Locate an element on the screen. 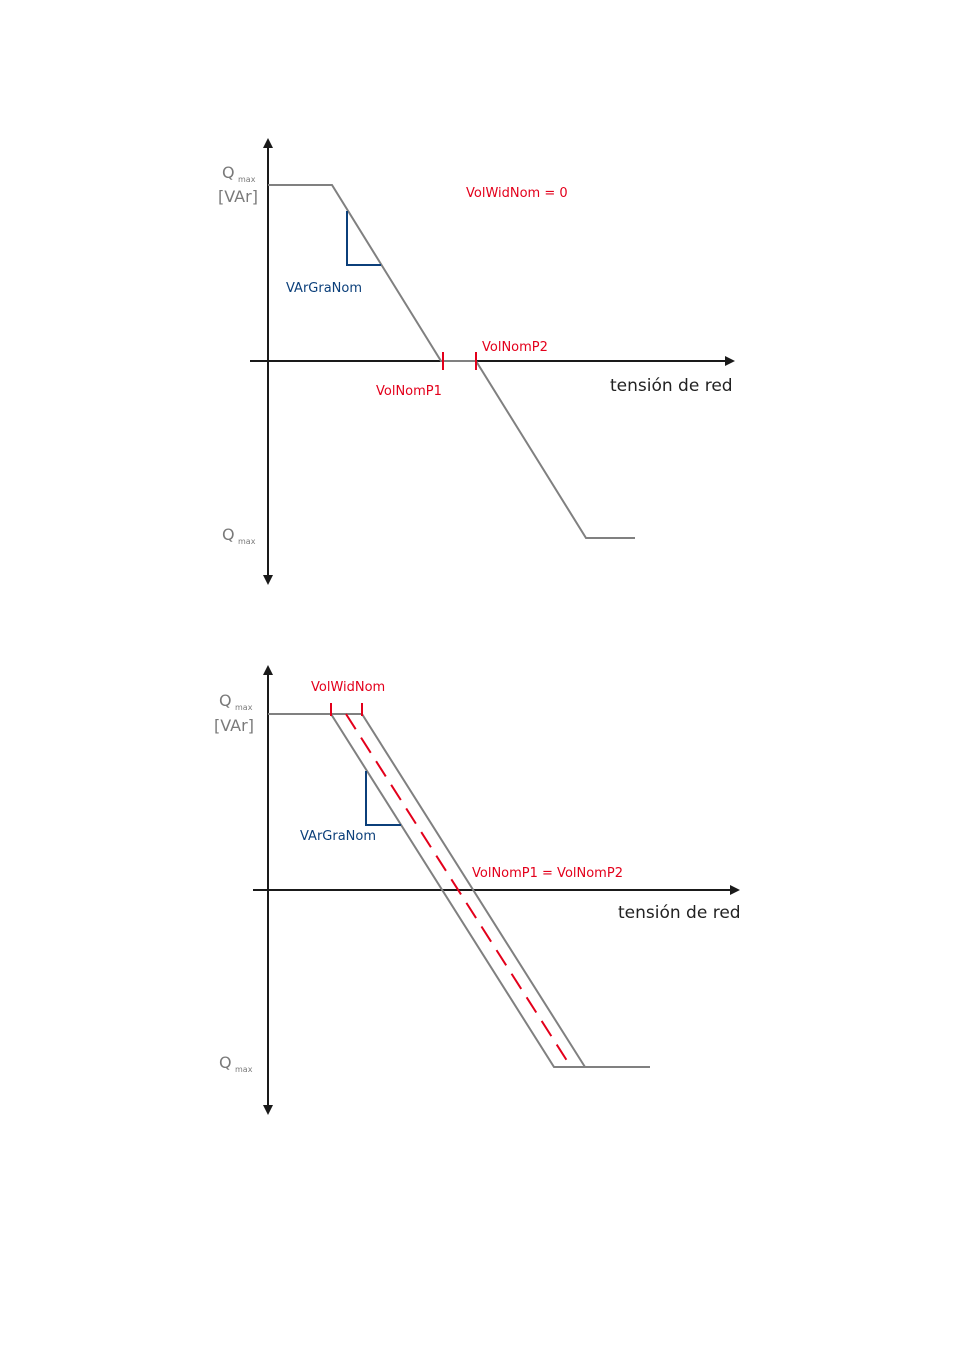 The height and width of the screenshot is (1351, 954). gradient-triangle-bottom is located at coordinates (383, 798).